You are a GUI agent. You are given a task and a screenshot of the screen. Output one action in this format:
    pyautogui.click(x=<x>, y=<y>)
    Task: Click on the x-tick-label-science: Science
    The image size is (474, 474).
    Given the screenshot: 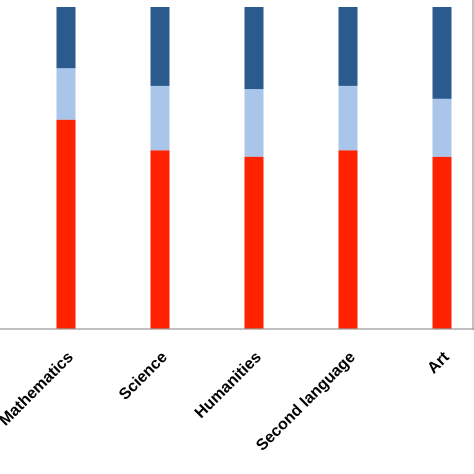 What is the action you would take?
    pyautogui.click(x=143, y=376)
    